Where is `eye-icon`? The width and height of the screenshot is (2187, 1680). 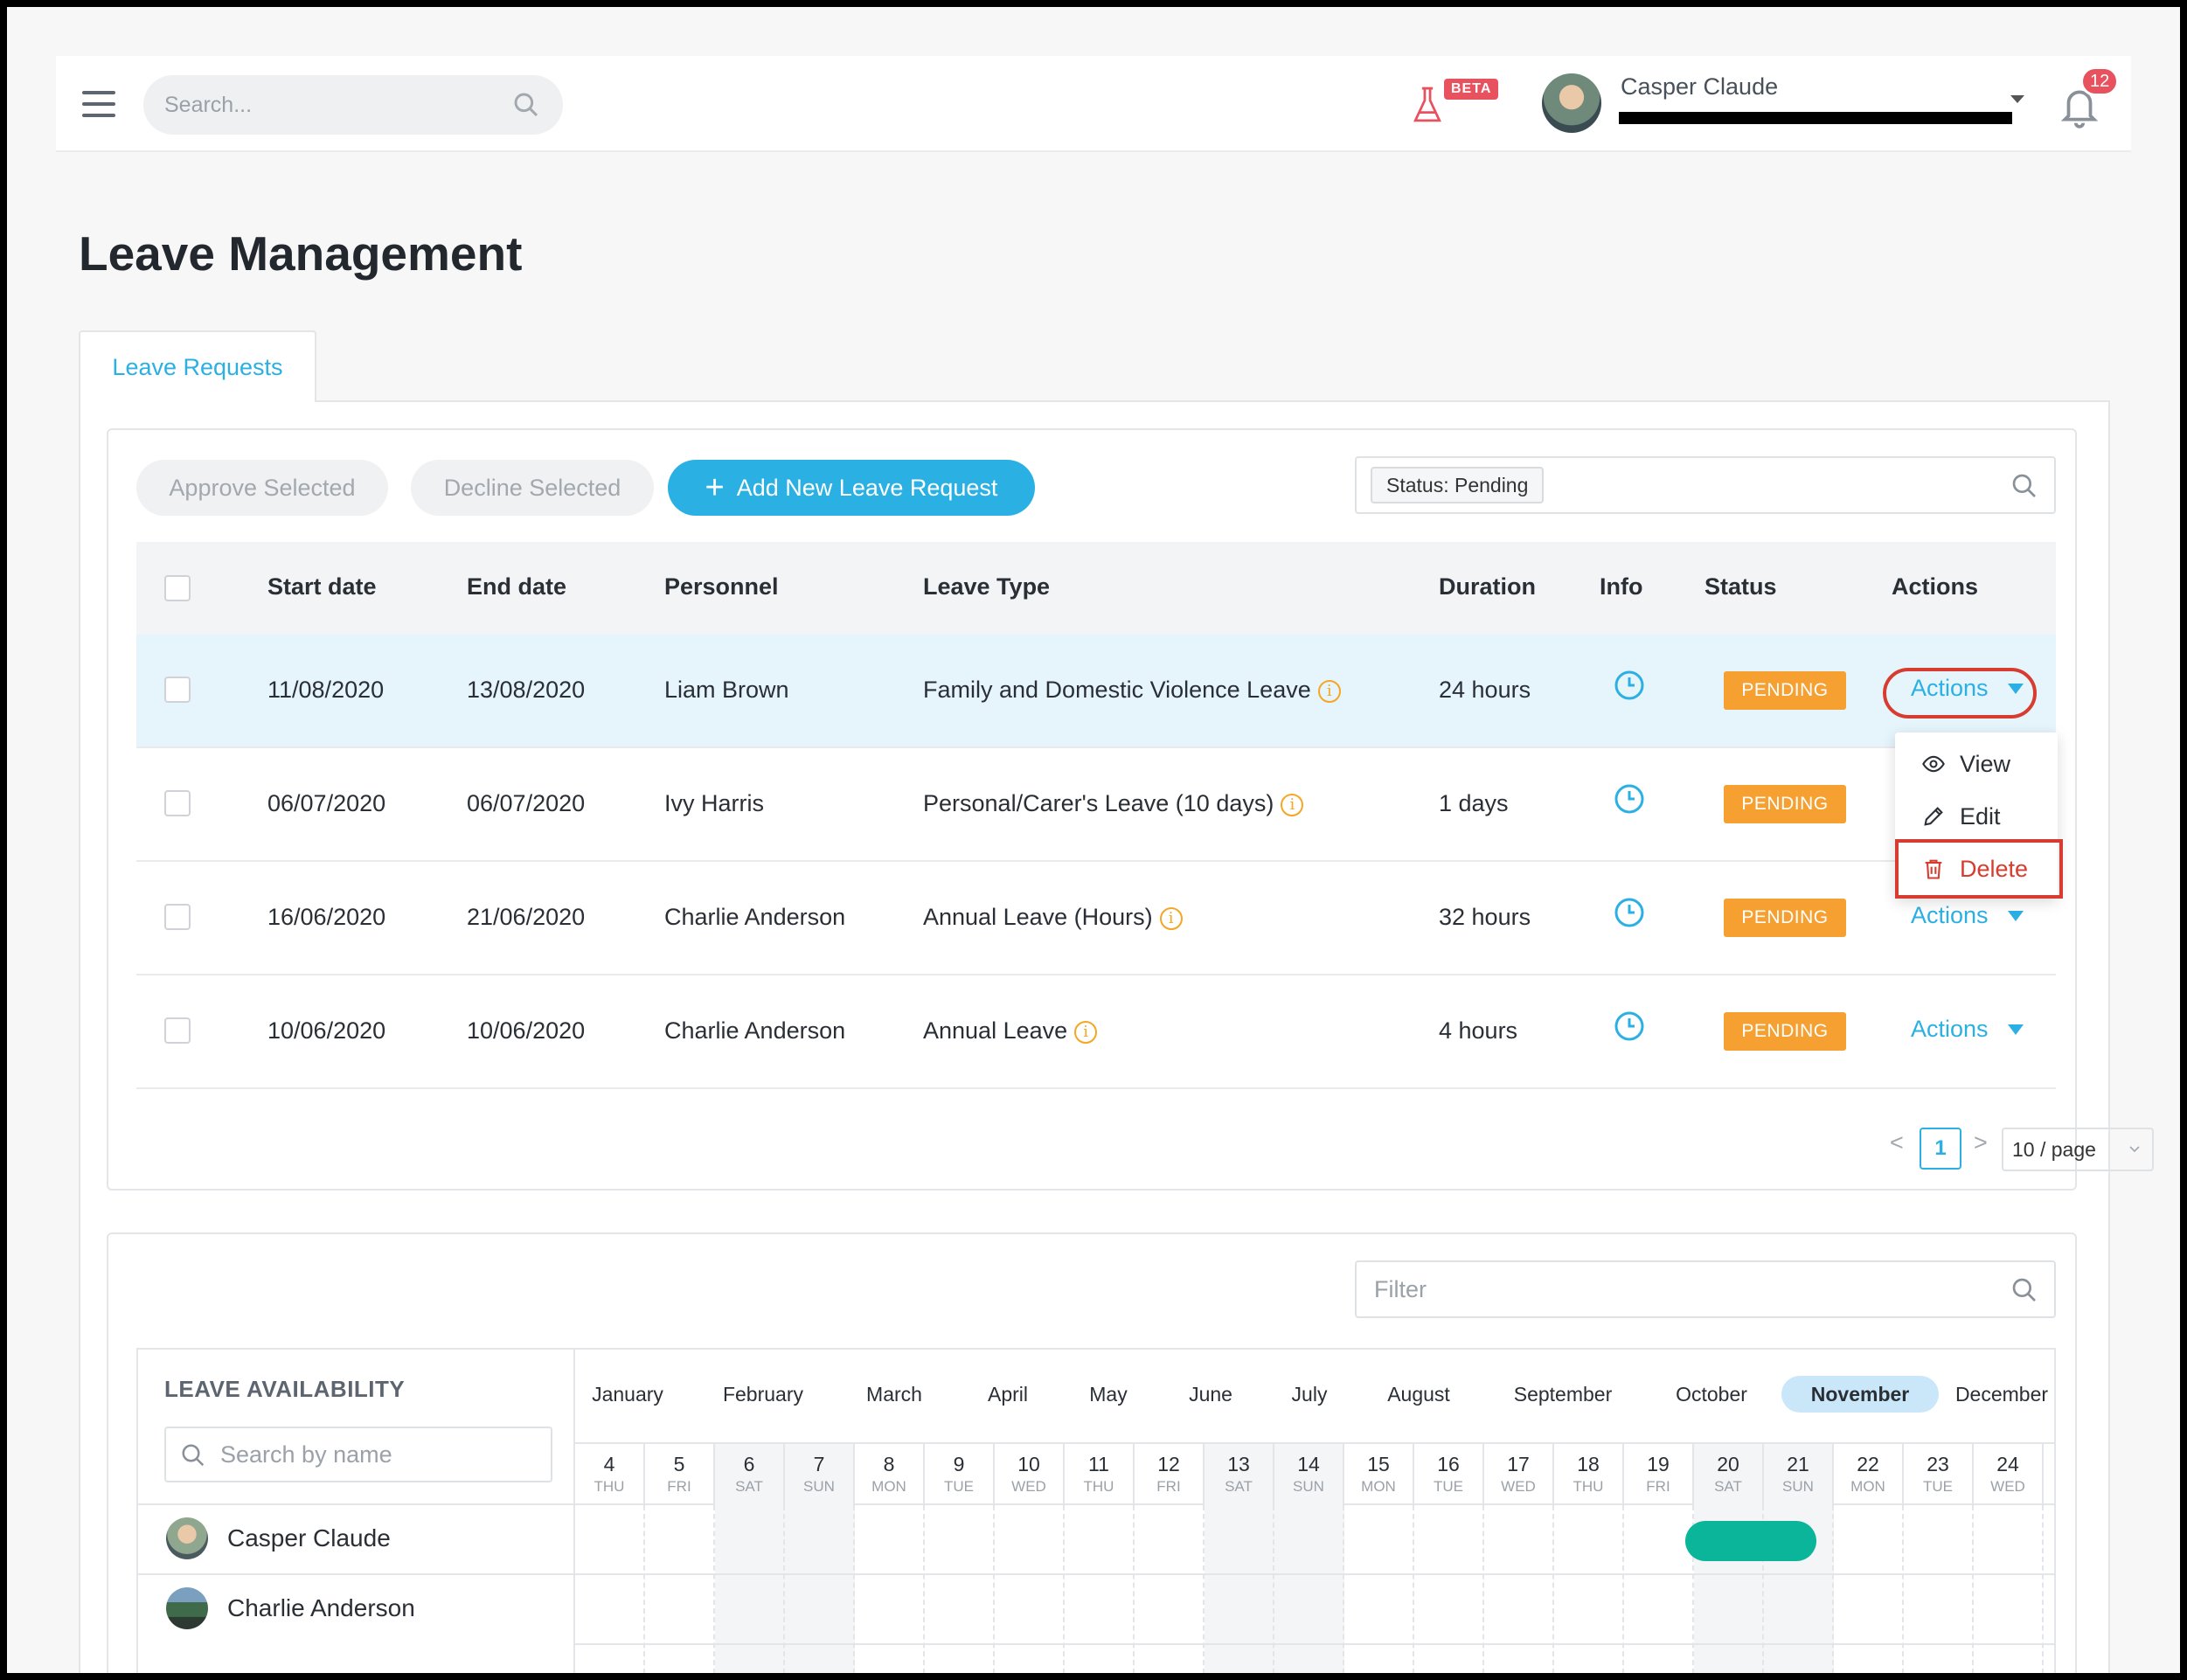 eye-icon is located at coordinates (1933, 764).